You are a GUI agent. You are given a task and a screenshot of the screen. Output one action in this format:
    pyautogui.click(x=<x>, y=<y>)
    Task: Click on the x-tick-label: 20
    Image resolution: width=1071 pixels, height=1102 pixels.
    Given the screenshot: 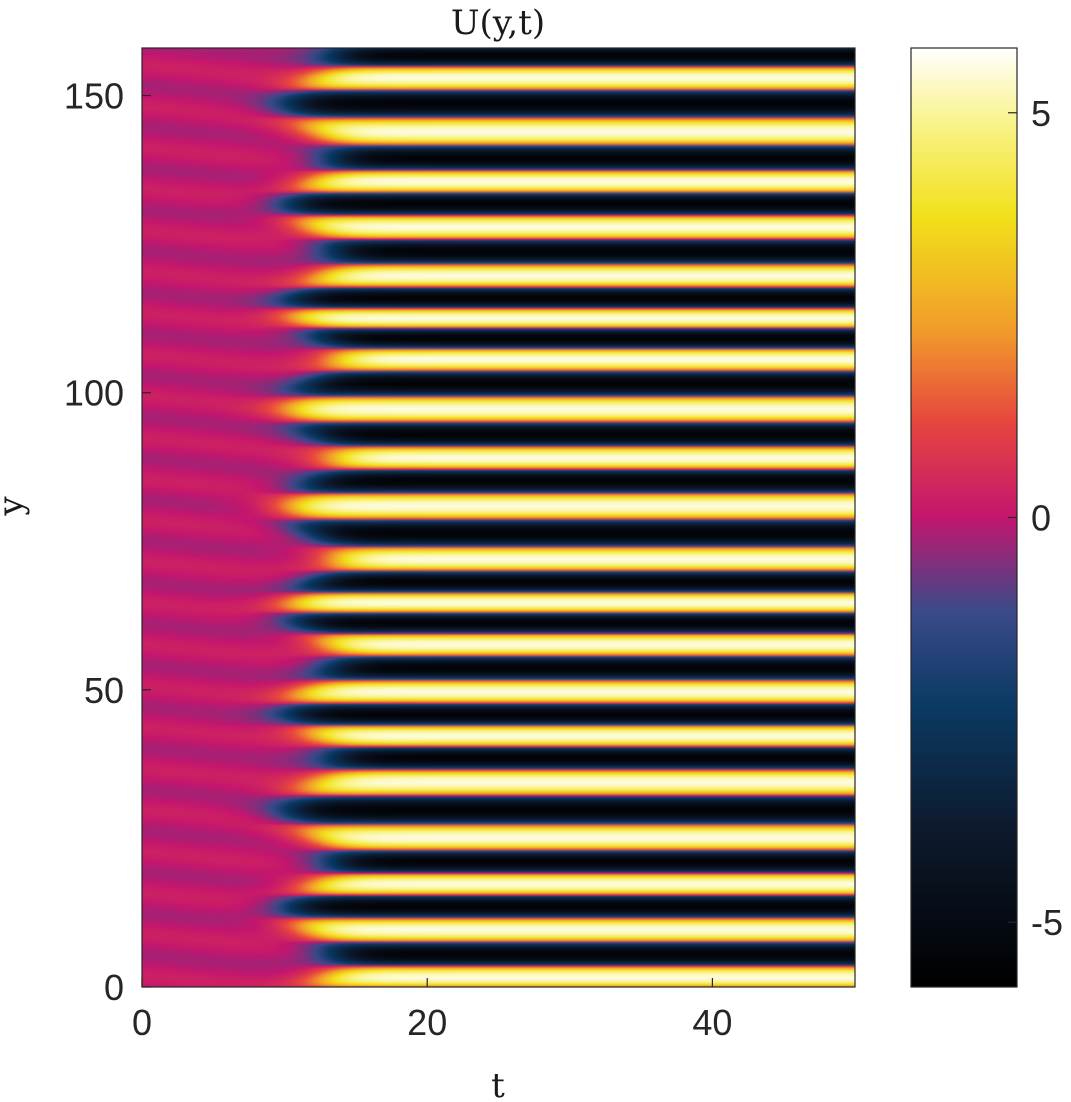 What is the action you would take?
    pyautogui.click(x=427, y=1022)
    